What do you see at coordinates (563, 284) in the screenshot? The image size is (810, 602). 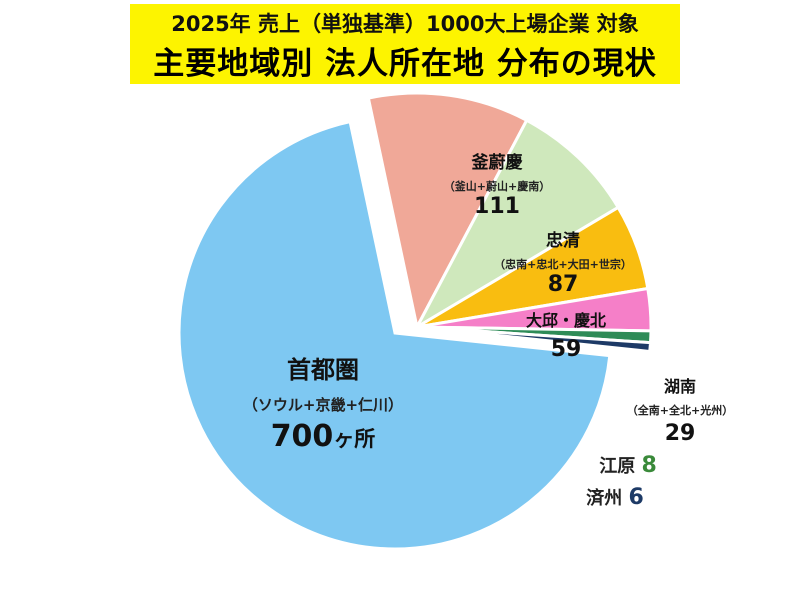 I see `slice-value-2: 87` at bounding box center [563, 284].